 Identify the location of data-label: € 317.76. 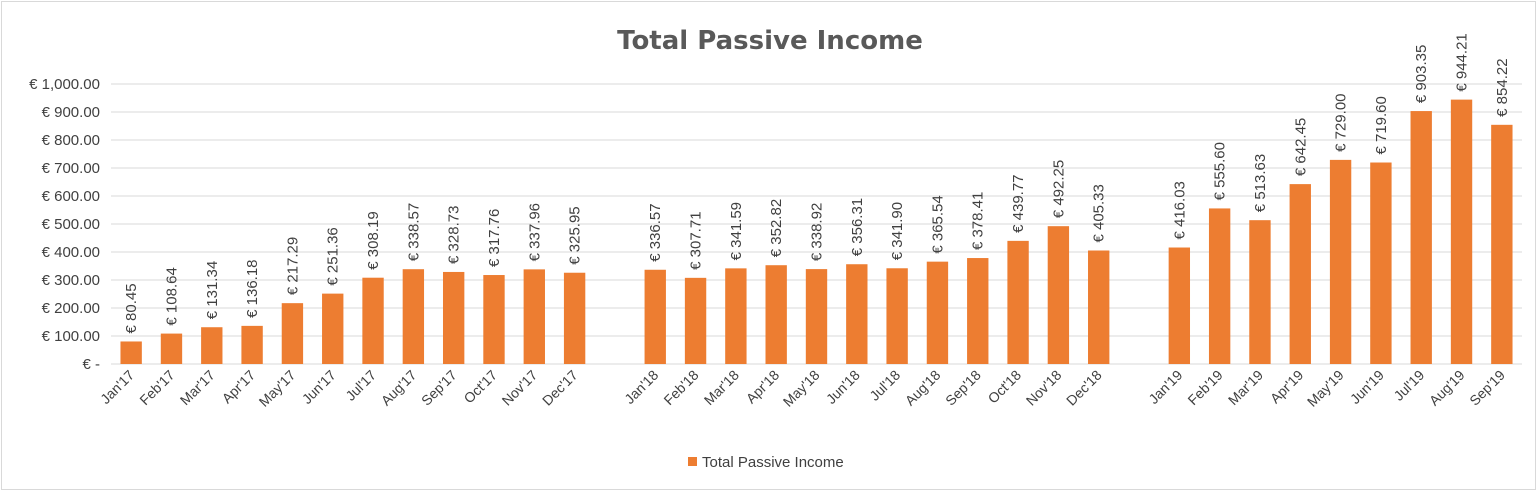
(494, 238).